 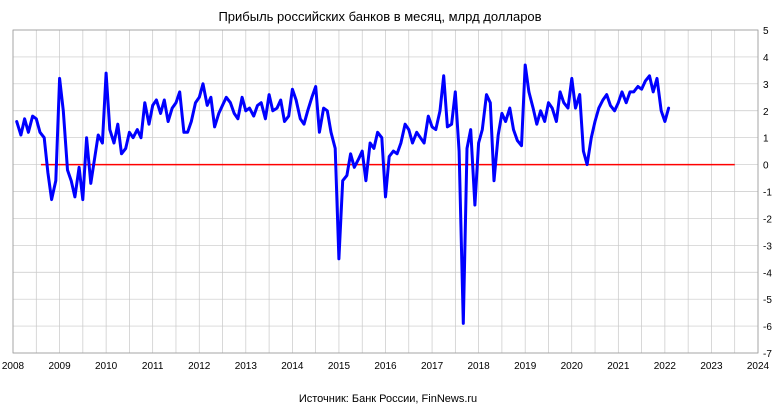 I want to click on x-tick-label: 2008, so click(x=13, y=366).